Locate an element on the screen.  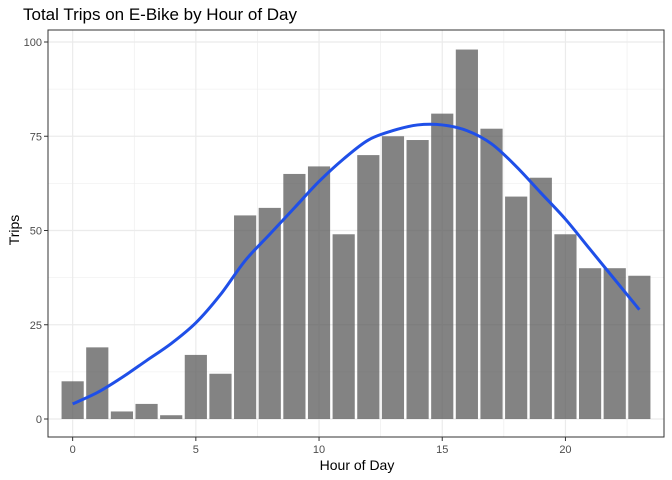
y-tick-label: 25 is located at coordinates (36, 326).